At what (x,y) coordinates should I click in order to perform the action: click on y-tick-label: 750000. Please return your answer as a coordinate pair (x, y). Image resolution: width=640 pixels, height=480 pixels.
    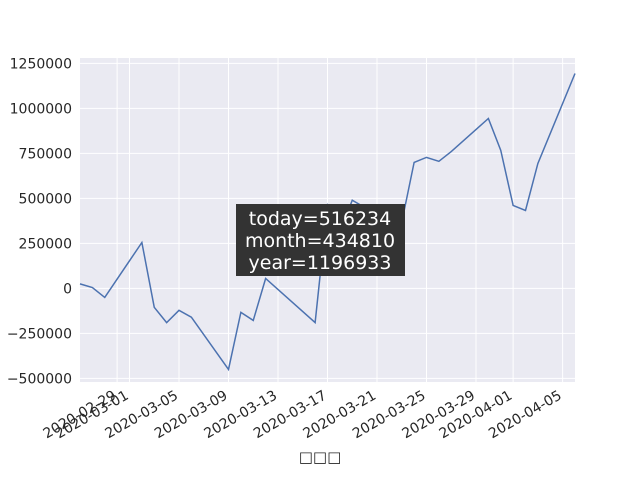
    Looking at the image, I should click on (45, 154).